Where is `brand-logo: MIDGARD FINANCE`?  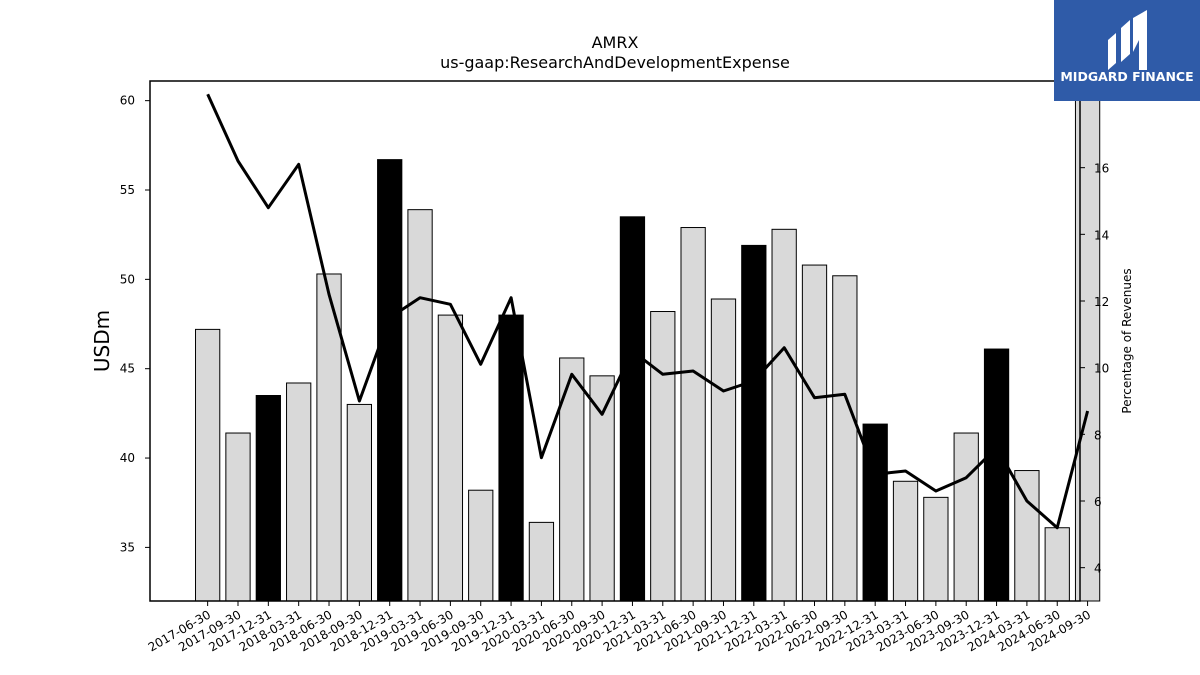
brand-logo: MIDGARD FINANCE is located at coordinates (1127, 50).